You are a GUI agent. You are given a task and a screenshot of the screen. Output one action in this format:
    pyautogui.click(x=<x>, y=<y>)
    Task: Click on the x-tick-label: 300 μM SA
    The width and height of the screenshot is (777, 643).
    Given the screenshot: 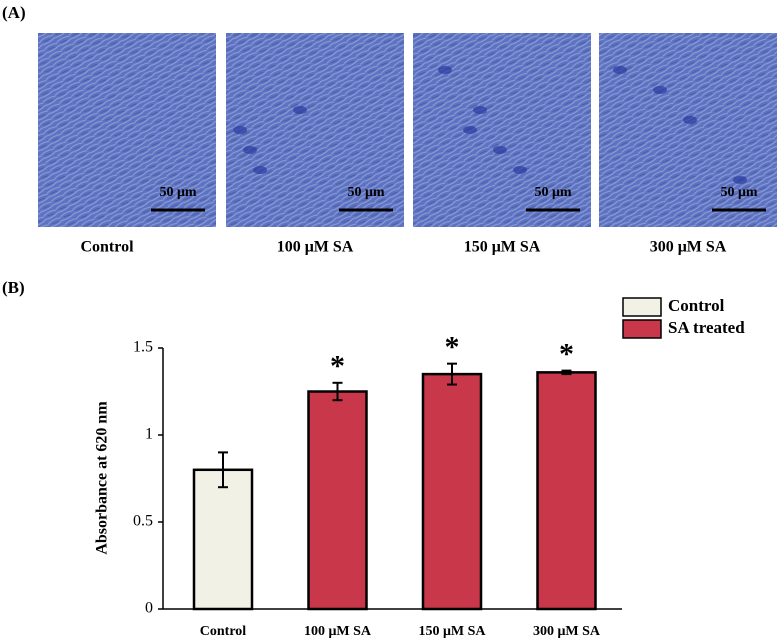 What is the action you would take?
    pyautogui.click(x=567, y=631)
    